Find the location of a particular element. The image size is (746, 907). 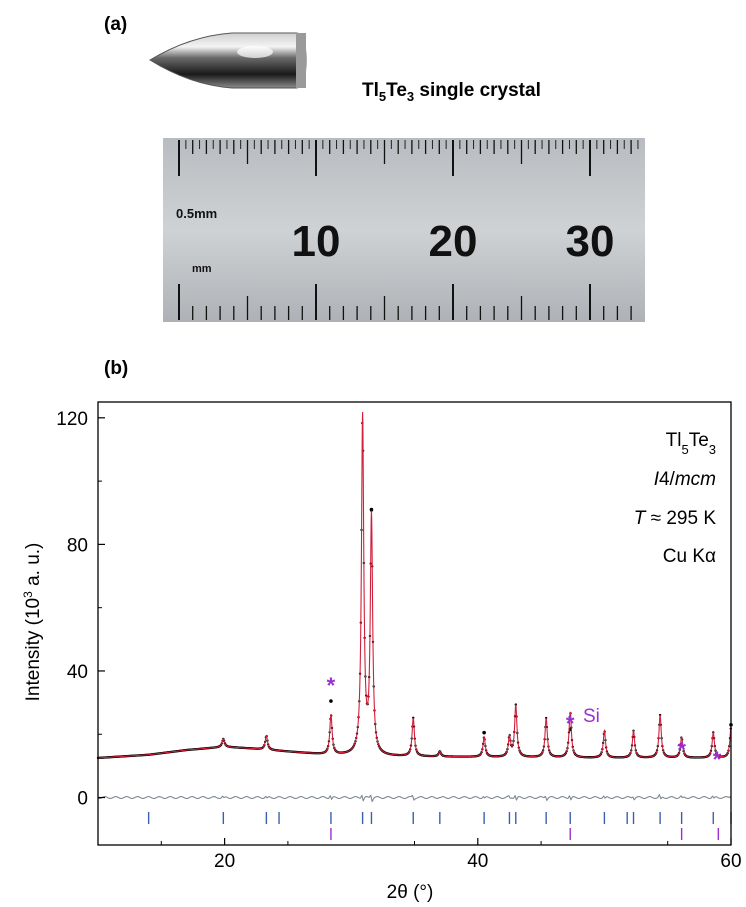

ruler-small-label: 0.5mm is located at coordinates (196, 213).